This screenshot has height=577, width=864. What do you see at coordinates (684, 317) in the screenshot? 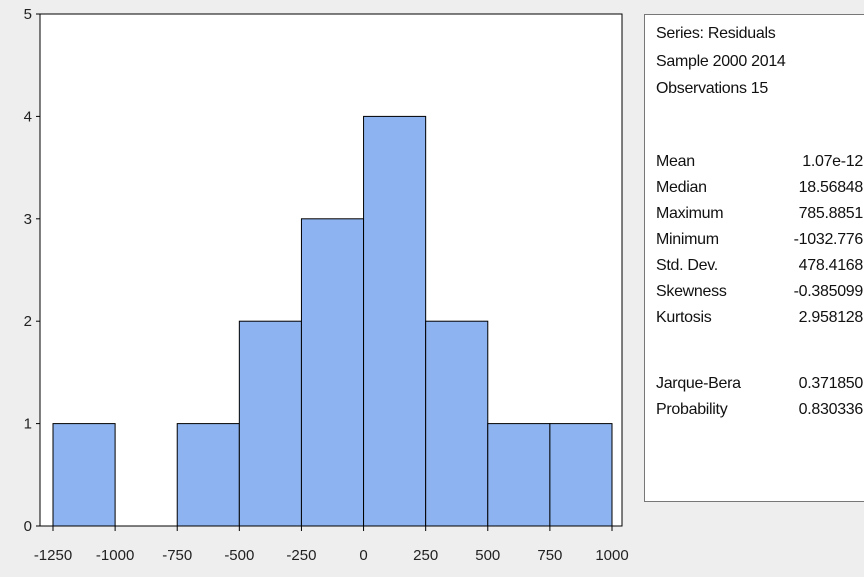
I see `stat-label-kurtosis: Kurtosis` at bounding box center [684, 317].